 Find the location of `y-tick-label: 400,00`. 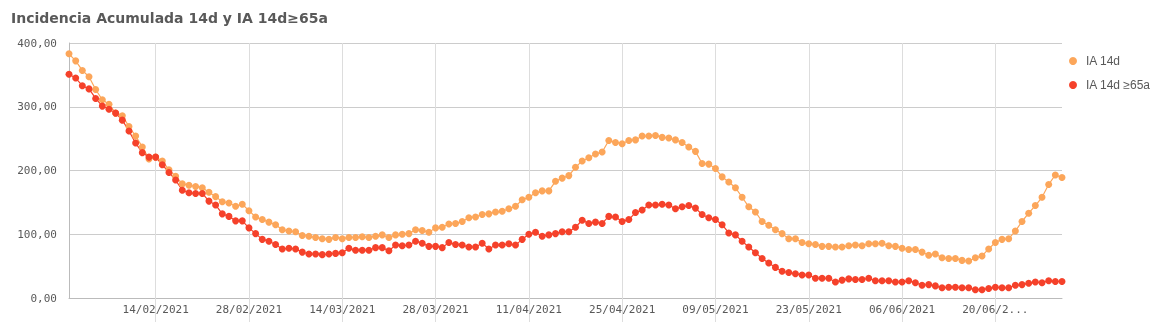

y-tick-label: 400,00 is located at coordinates (37, 43).